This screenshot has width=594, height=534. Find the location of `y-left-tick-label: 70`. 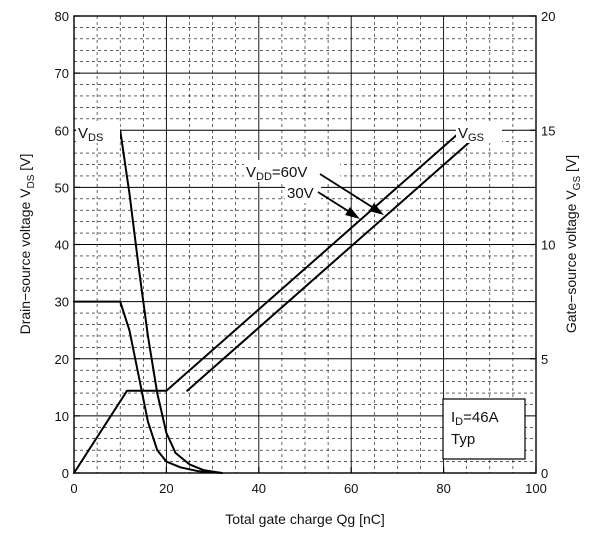

y-left-tick-label: 70 is located at coordinates (62, 73).